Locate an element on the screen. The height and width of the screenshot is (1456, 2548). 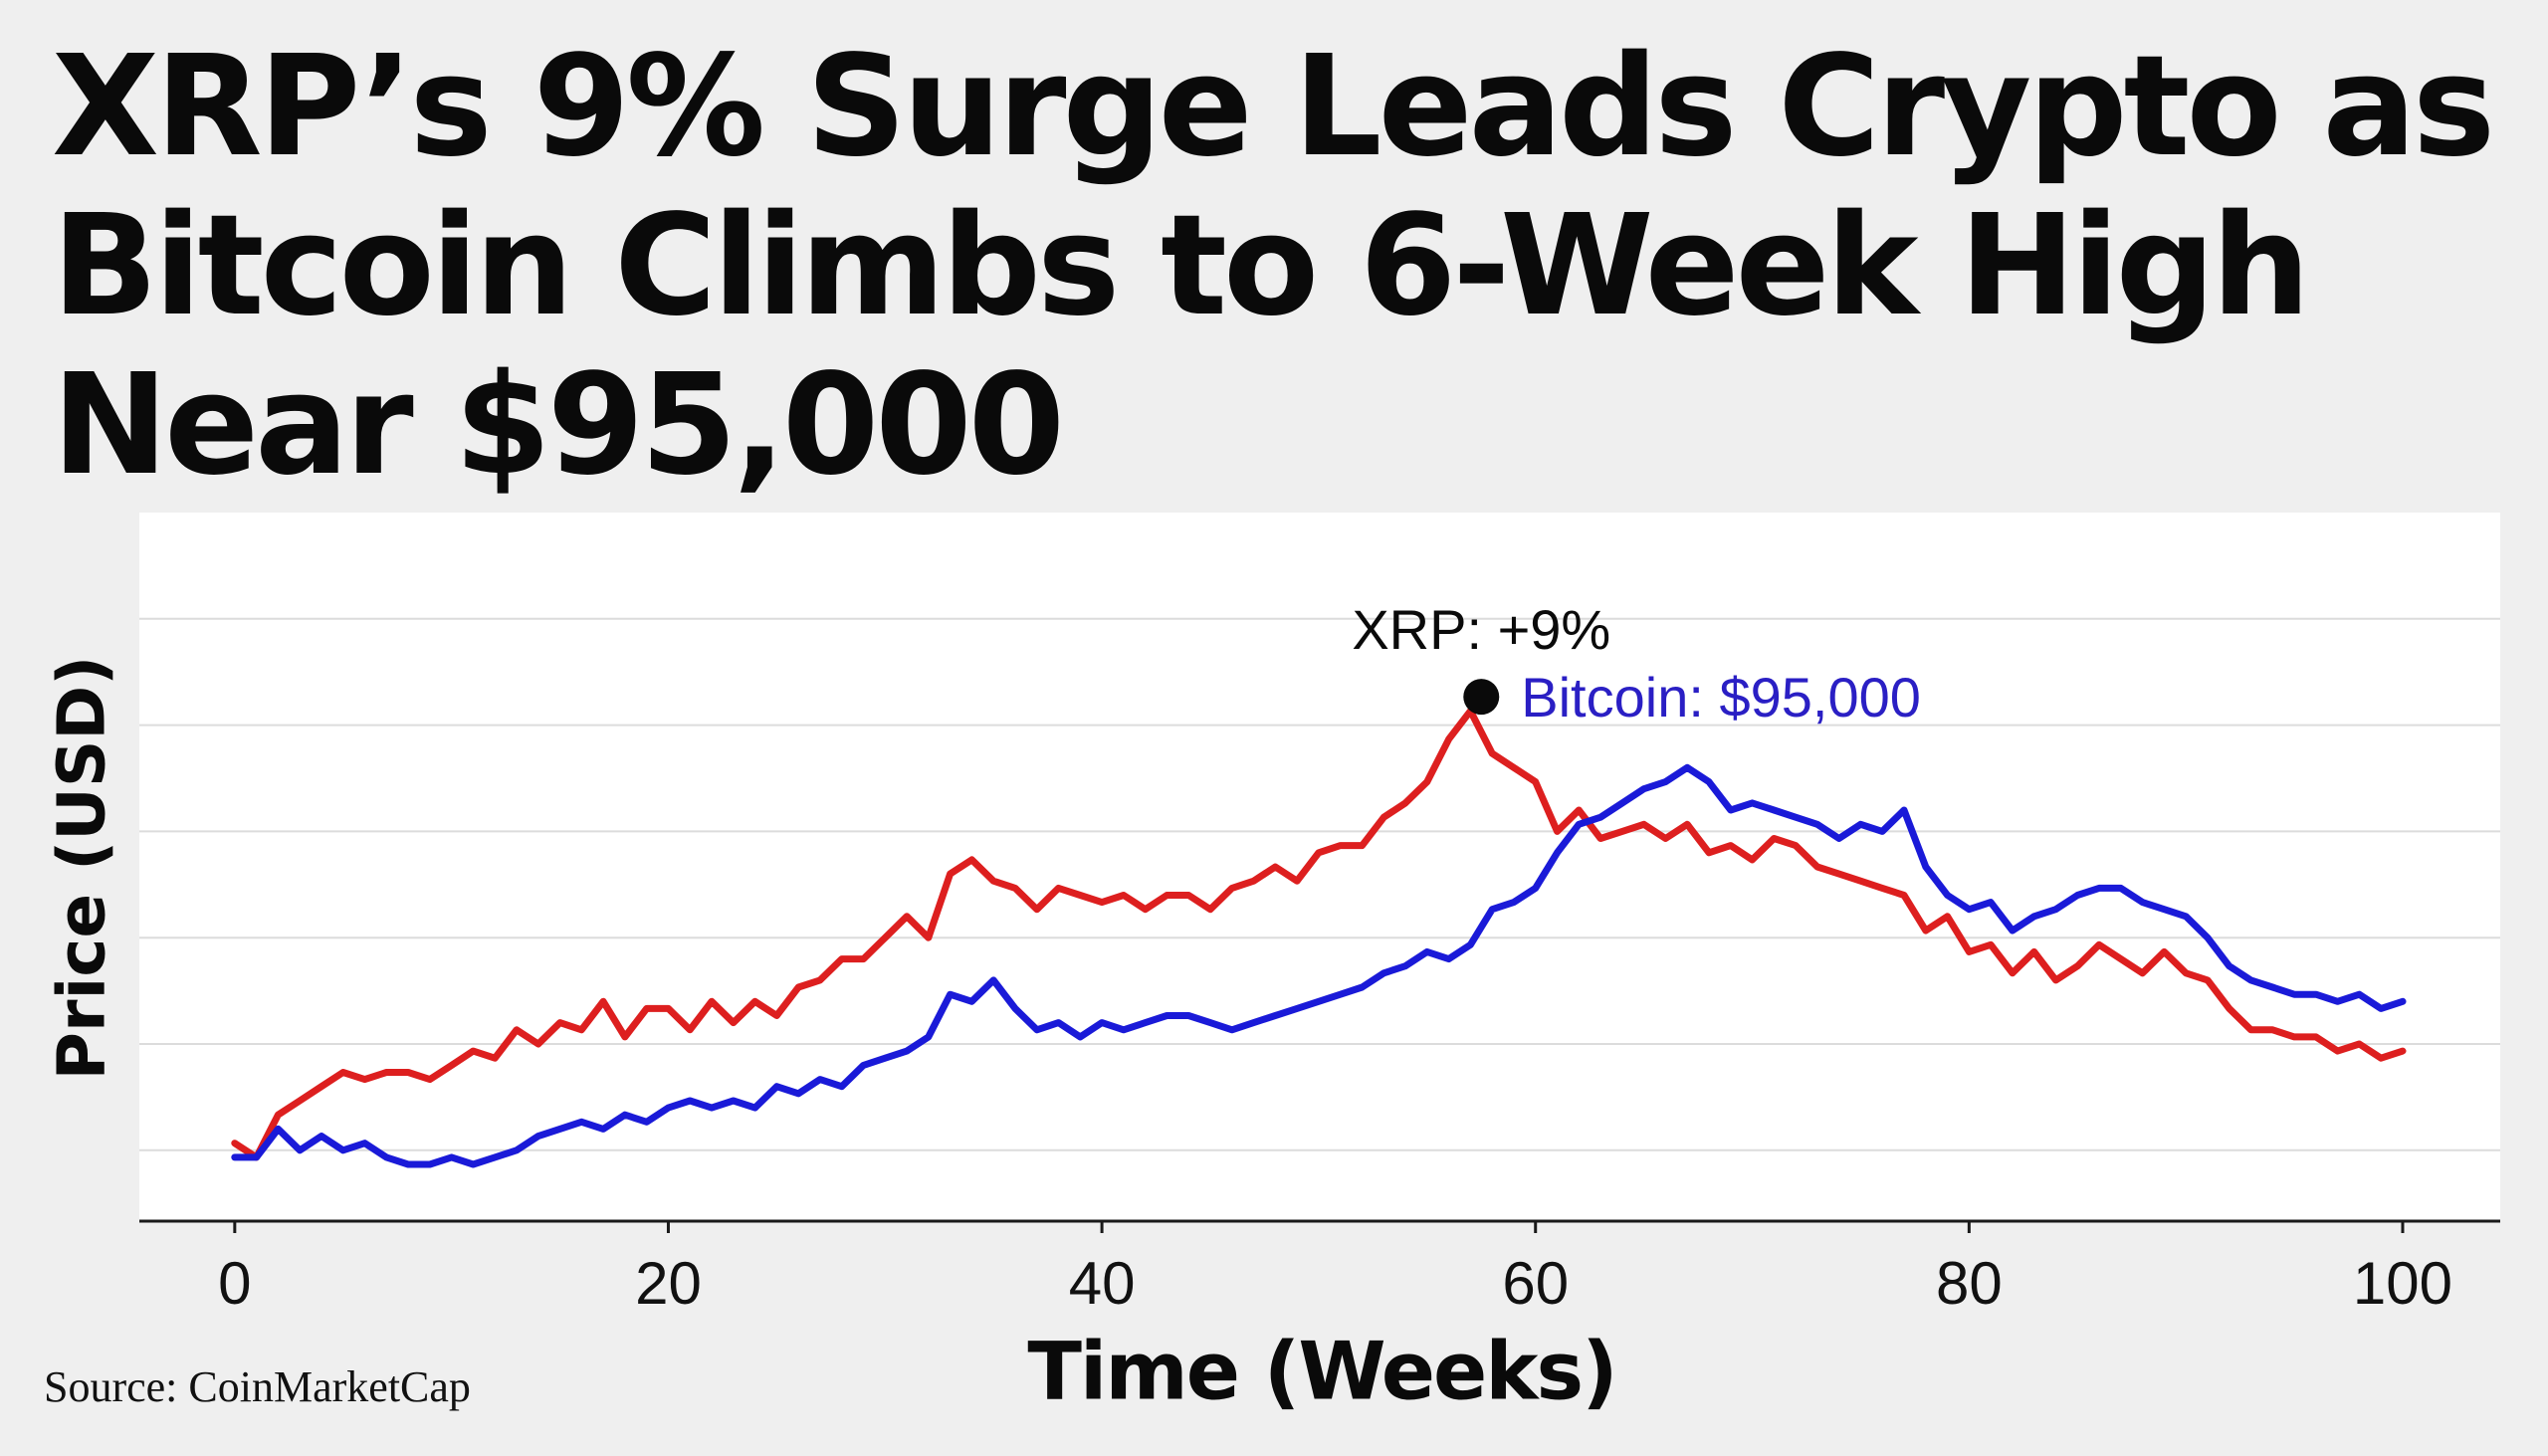
annotation-bitcoin: Bitcoin: $95,000 is located at coordinates (1721, 697).